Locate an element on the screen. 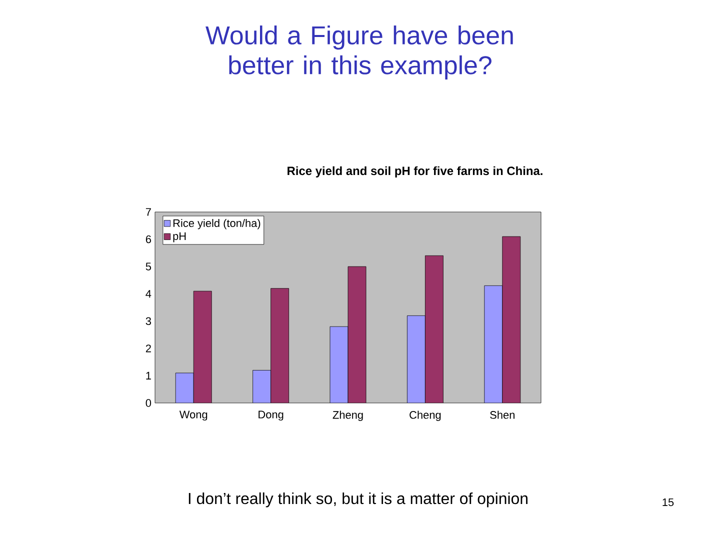 Image resolution: width=720 pixels, height=540 pixels. x-tick-label: Cheng is located at coordinates (425, 415).